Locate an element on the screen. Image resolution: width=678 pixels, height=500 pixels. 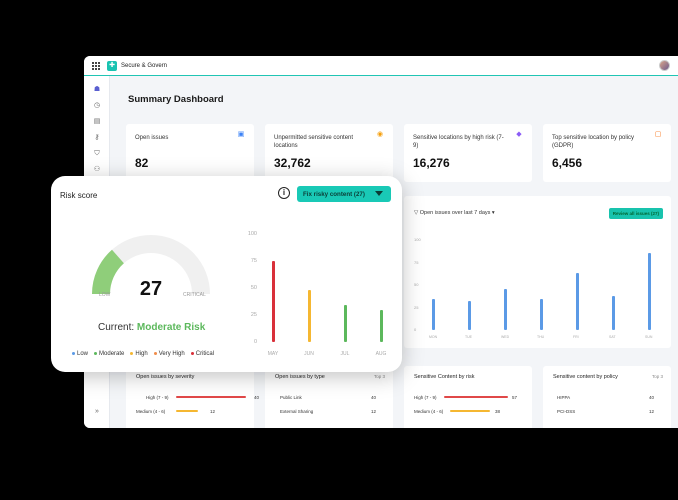
legend-label: Very High is located at coordinates (171, 354).